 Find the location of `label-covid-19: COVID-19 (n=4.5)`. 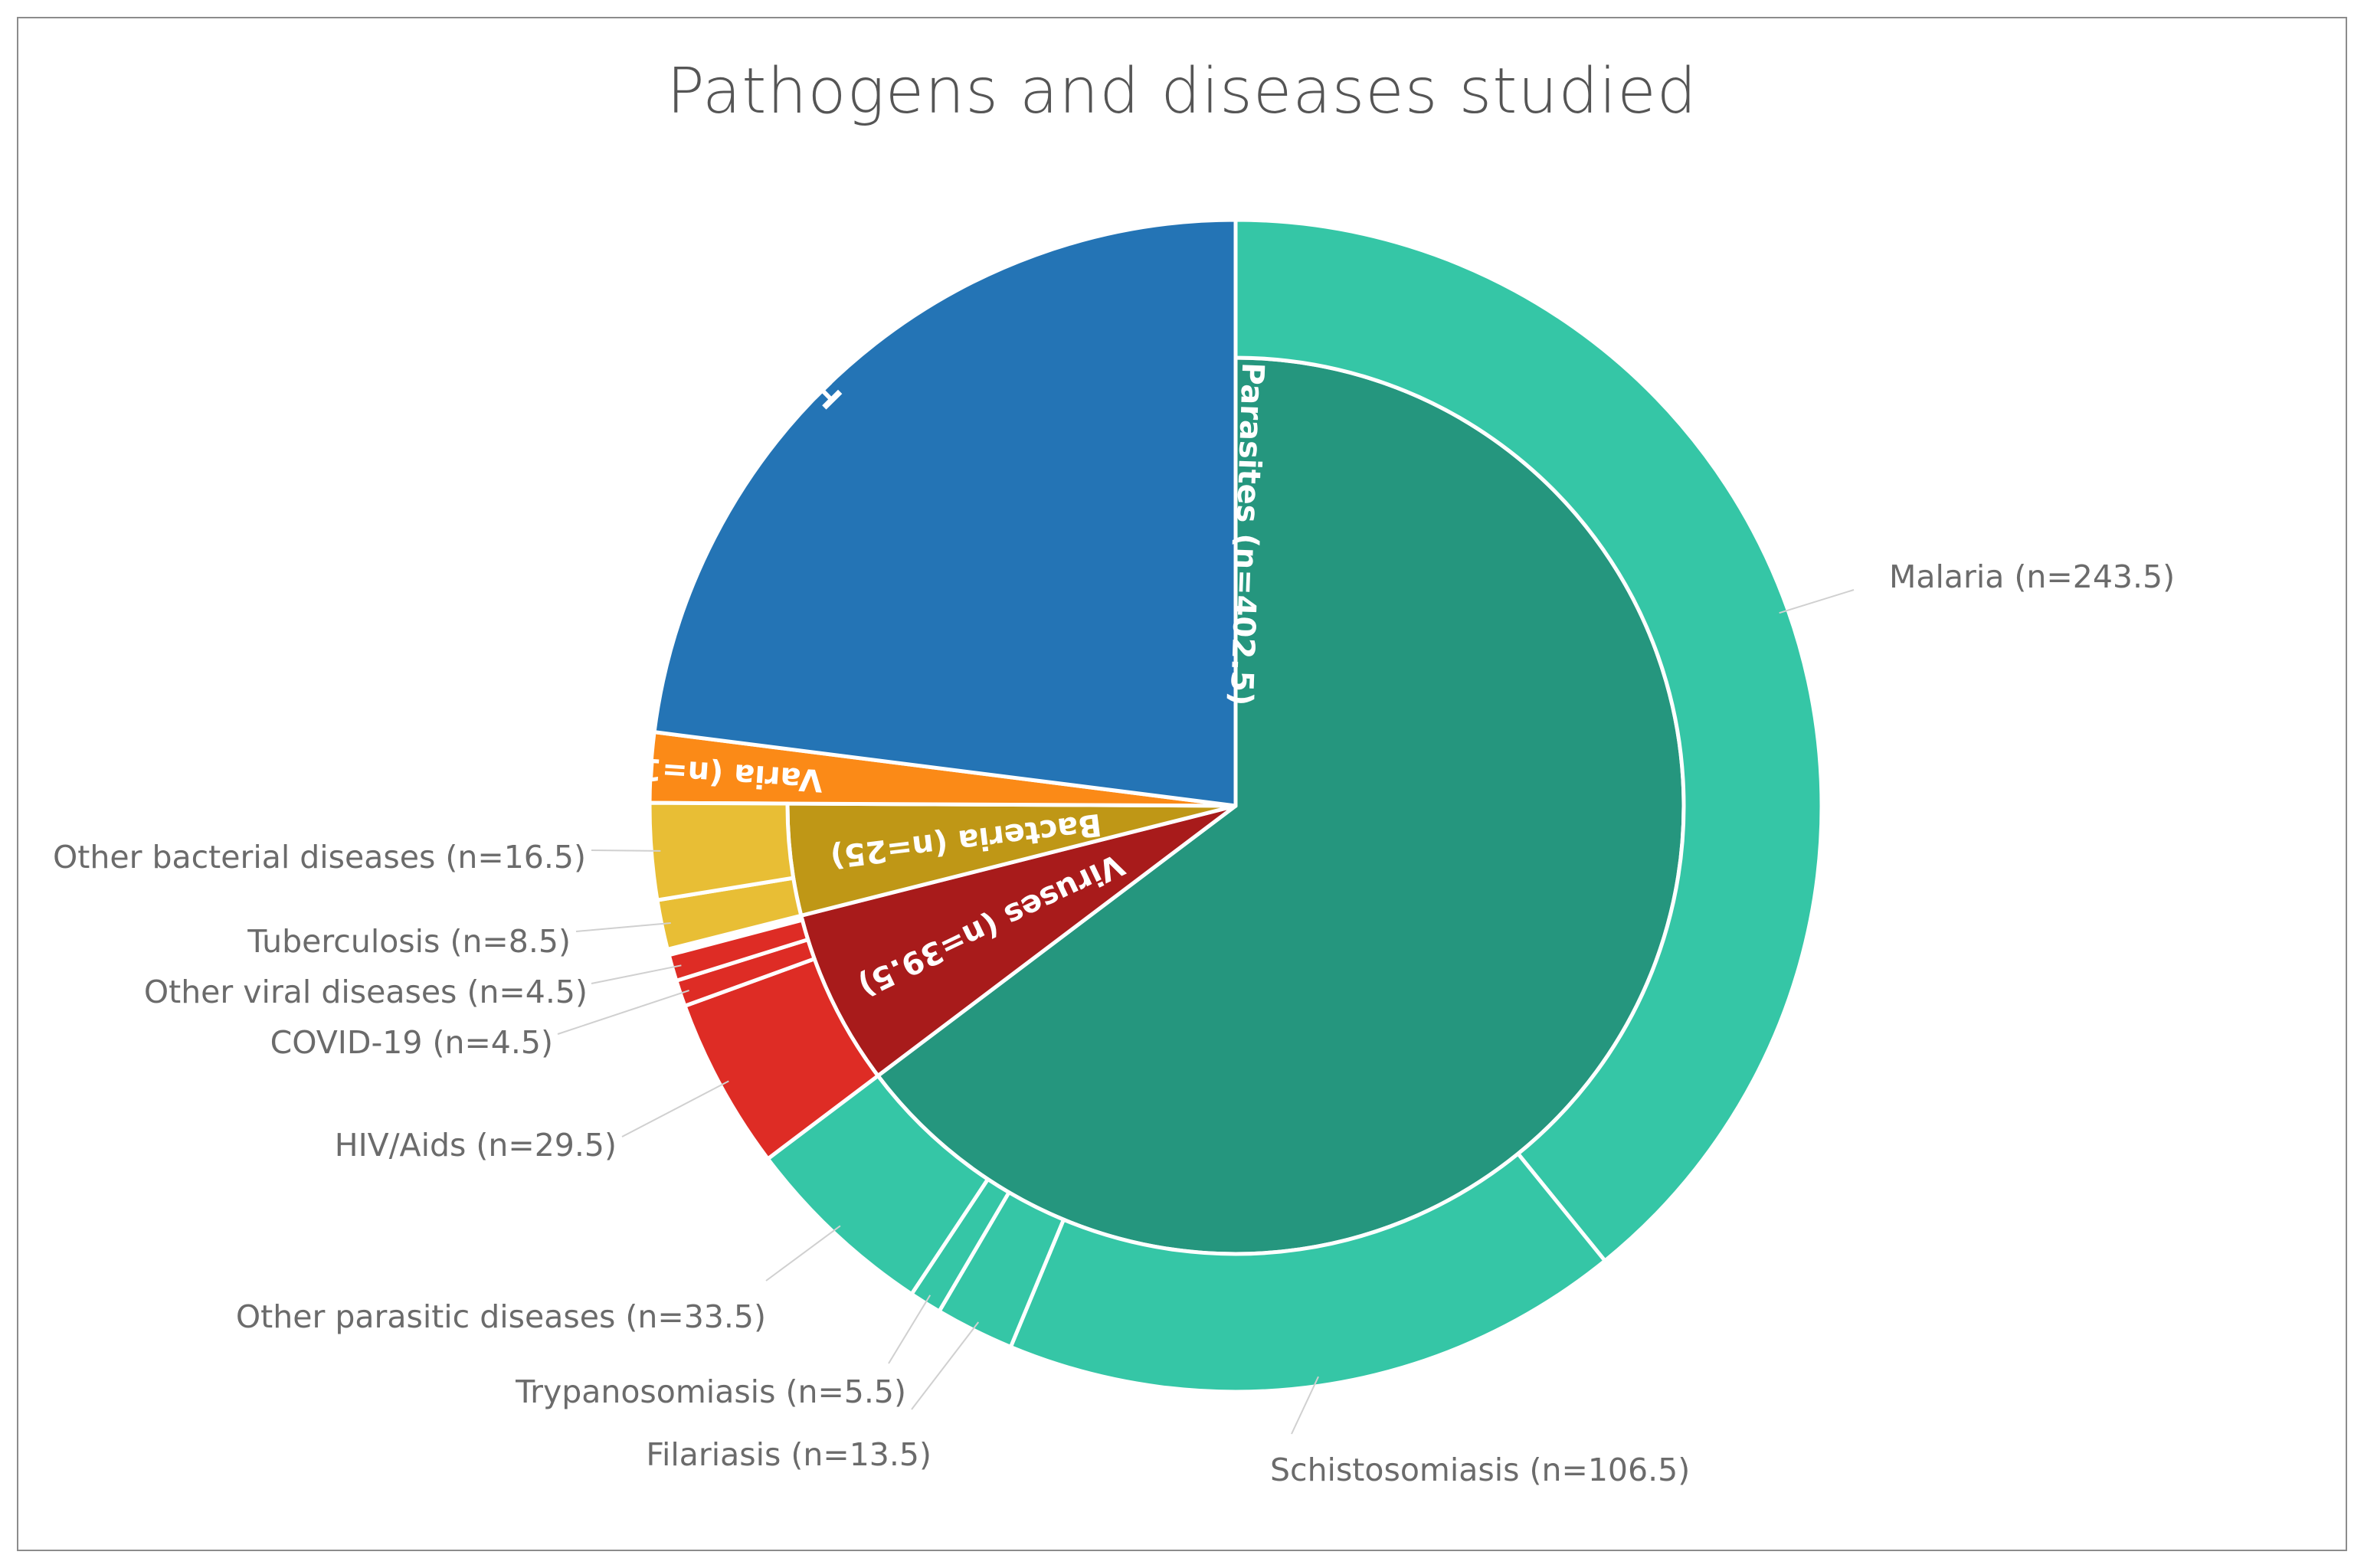

label-covid-19: COVID-19 (n=4.5) is located at coordinates (411, 1042).